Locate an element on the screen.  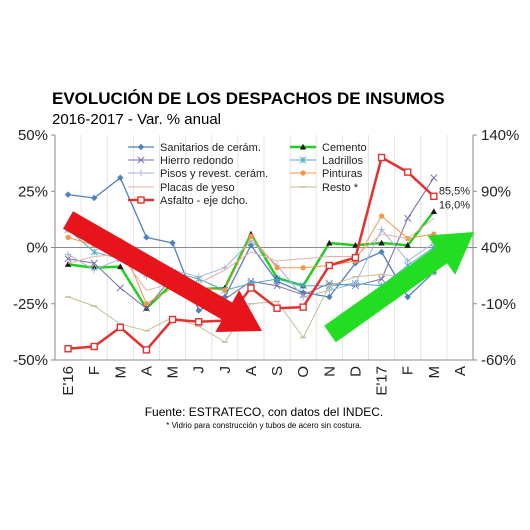
legend-item-pisos-y-revest-cer-m: Pisos y revest. cerám. is located at coordinates (198, 174).